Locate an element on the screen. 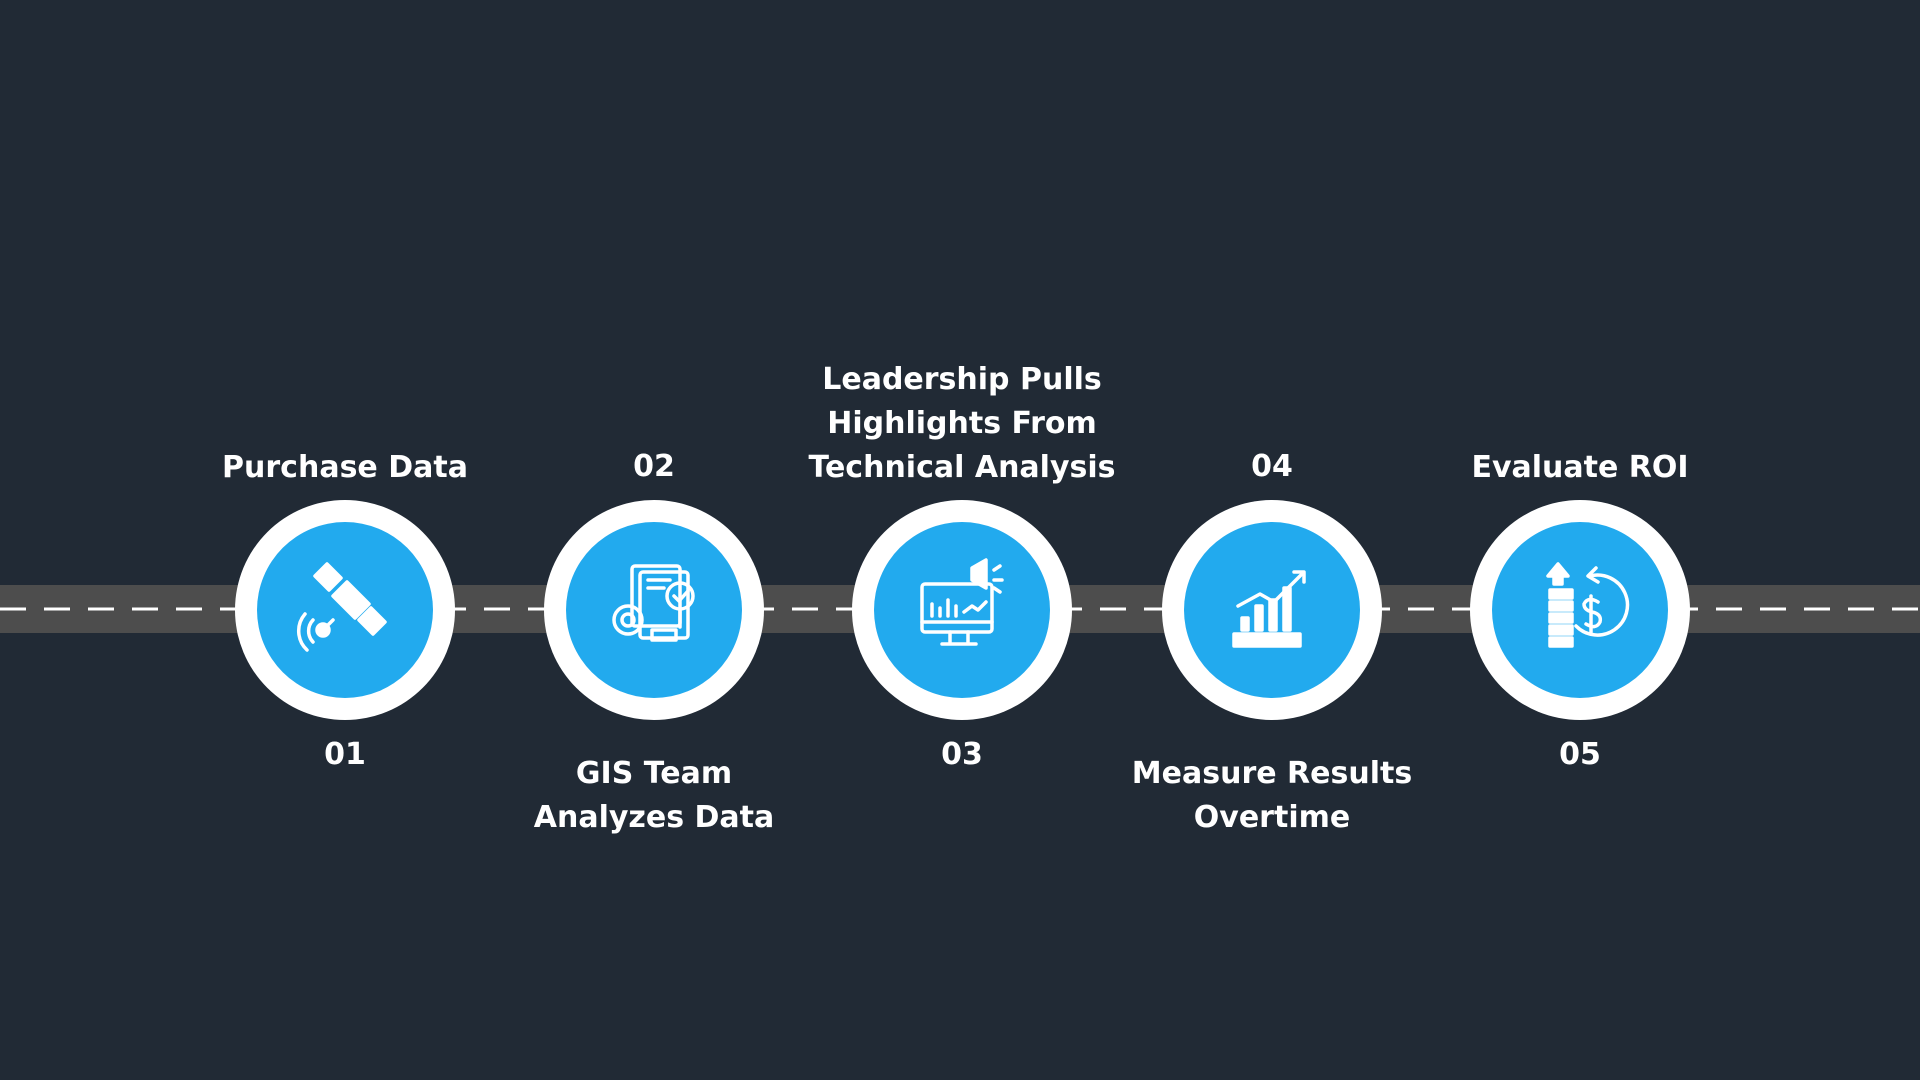  step-label-line: Analyzes Data is located at coordinates (654, 817).